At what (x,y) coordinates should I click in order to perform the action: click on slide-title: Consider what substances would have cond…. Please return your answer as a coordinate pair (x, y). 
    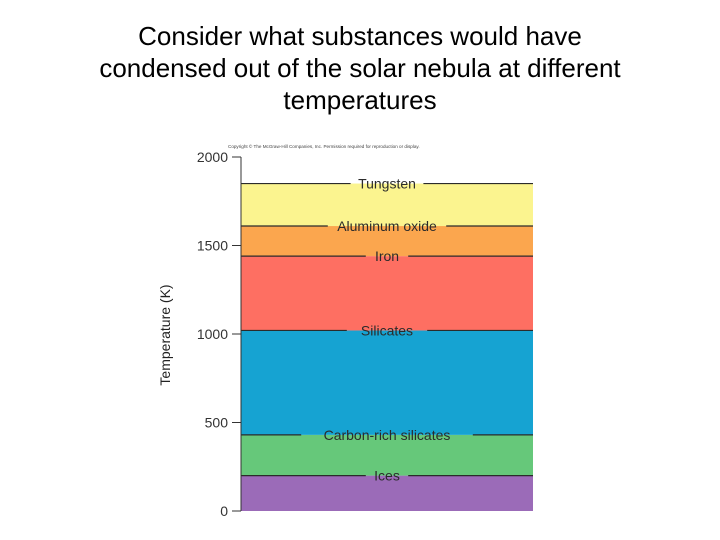
    Looking at the image, I should click on (360, 68).